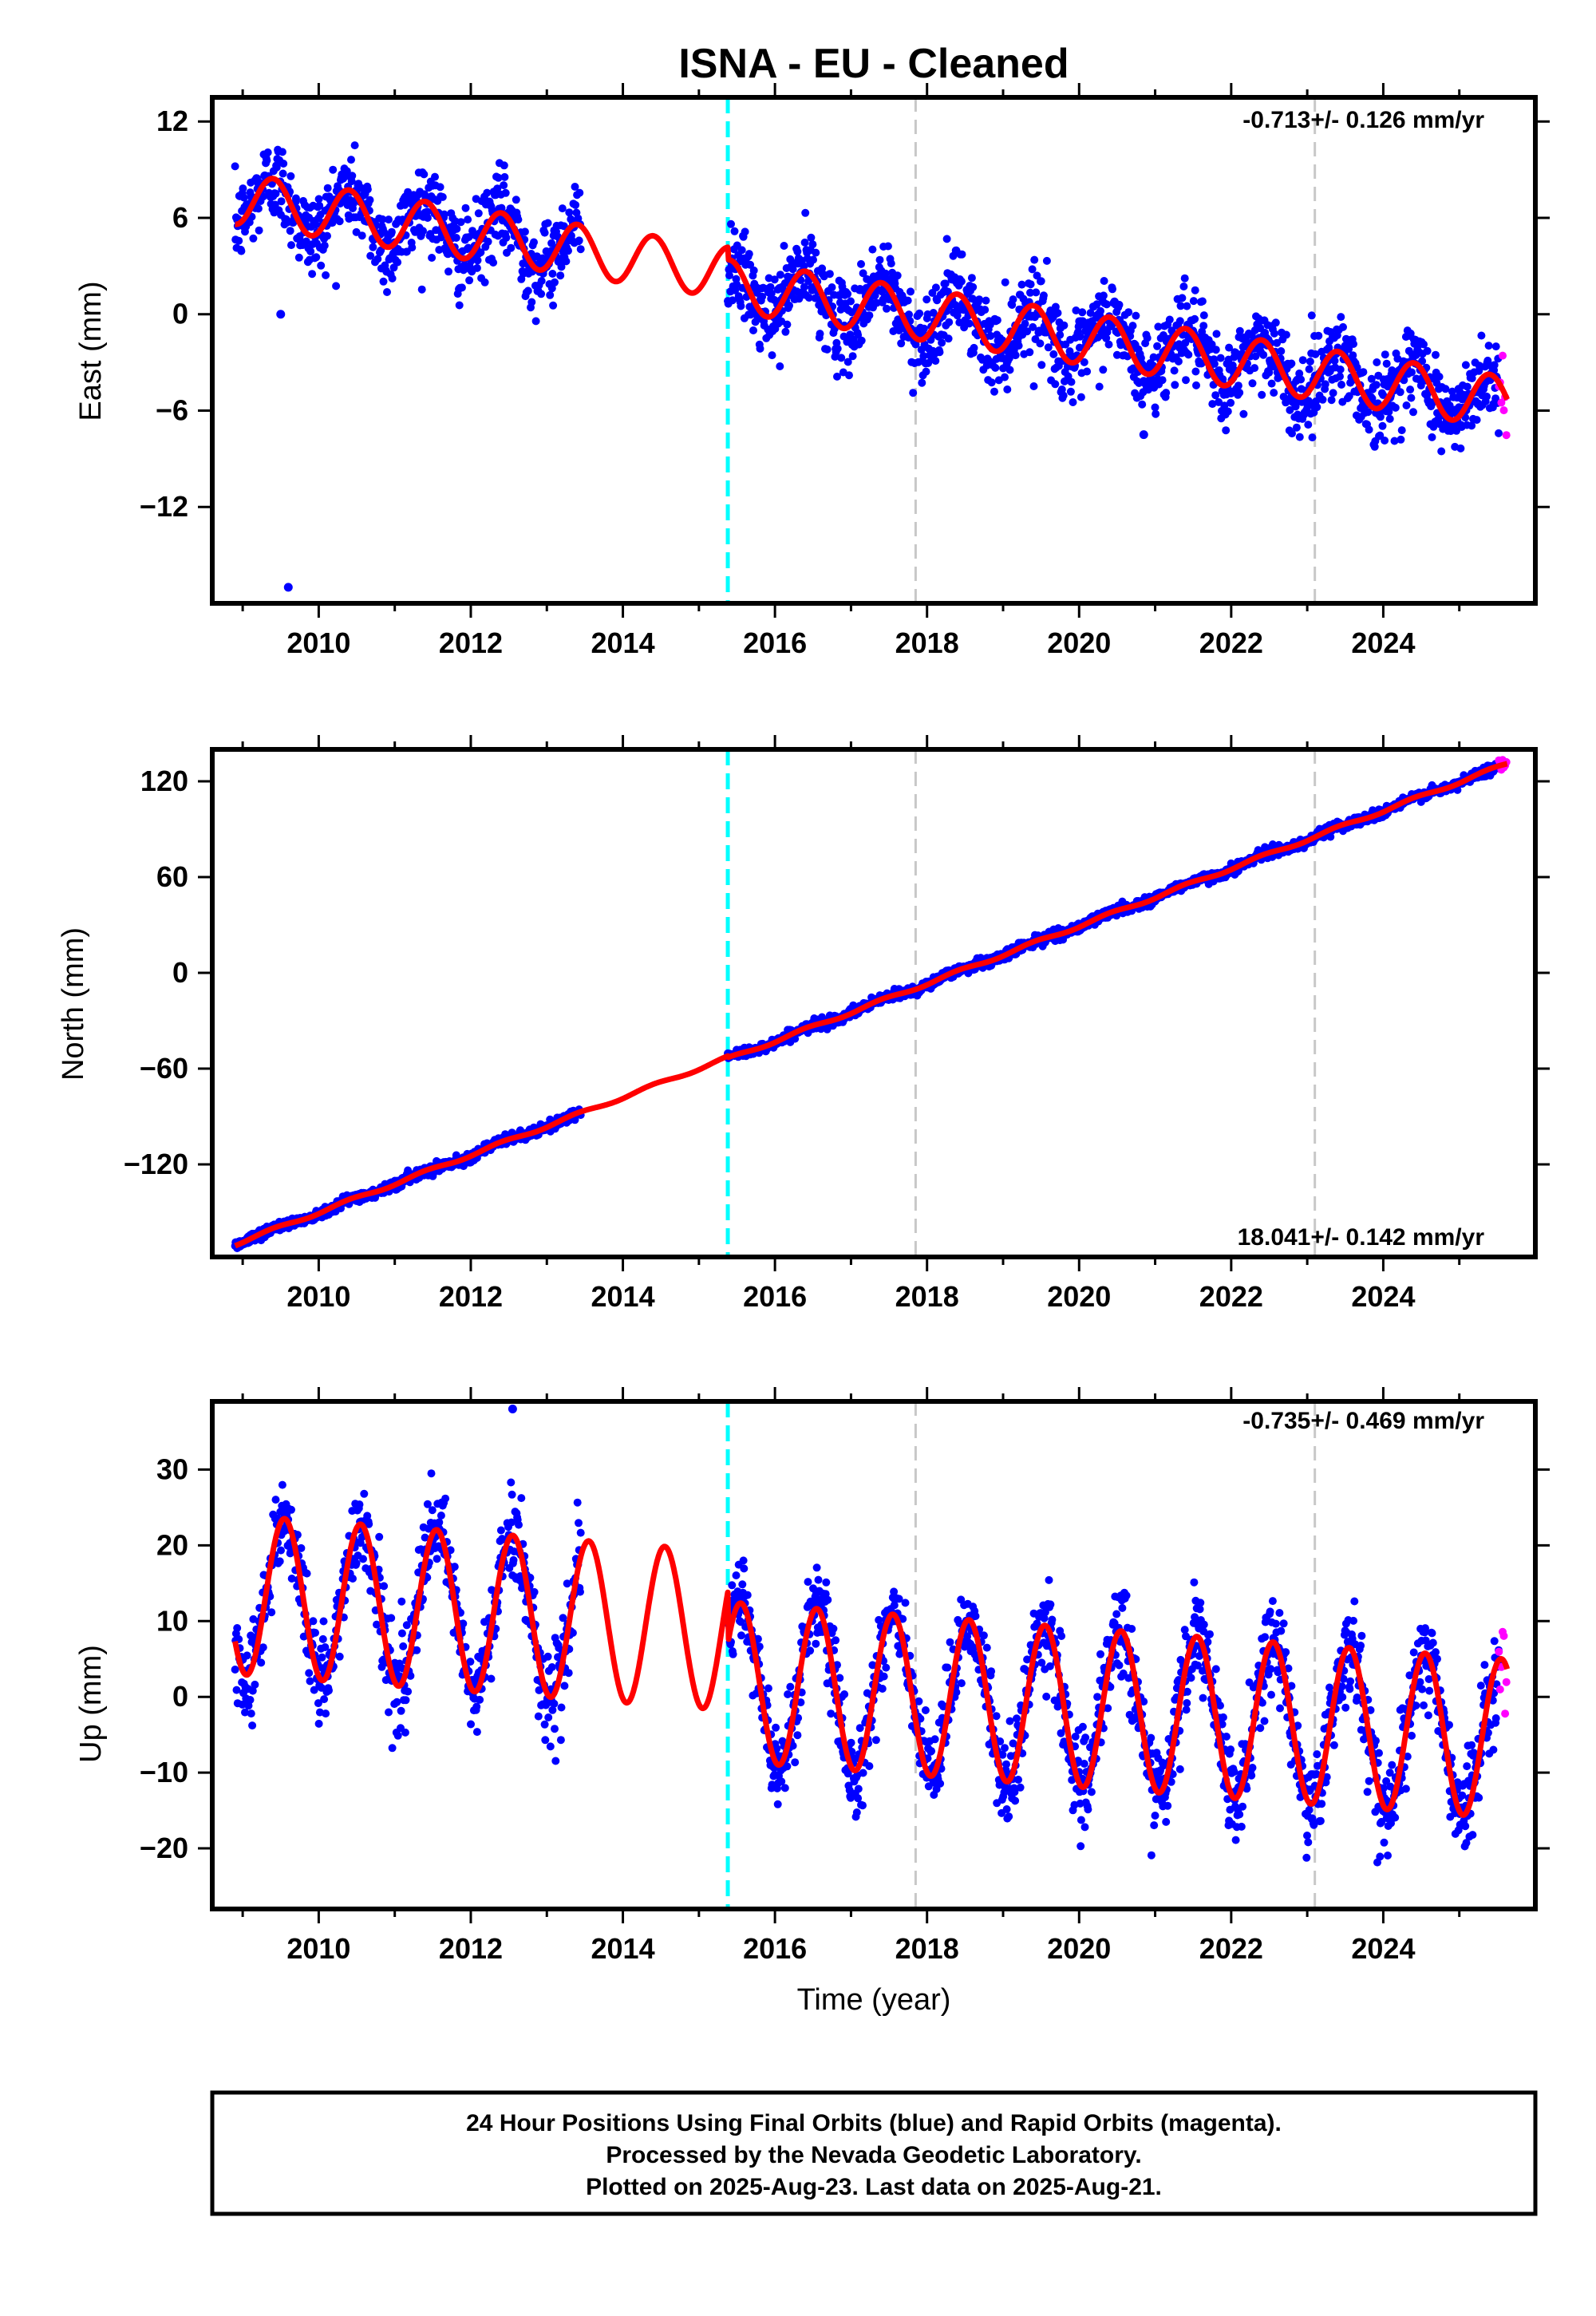  I want to click on east-x-tick-label: 2022, so click(1231, 642).